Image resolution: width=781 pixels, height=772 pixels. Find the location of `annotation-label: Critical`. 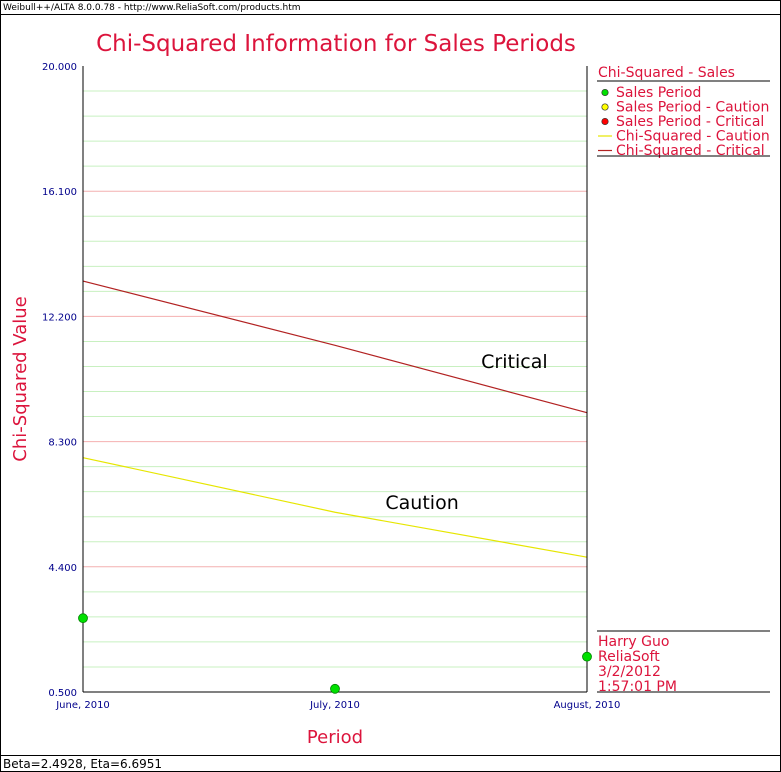

annotation-label: Critical is located at coordinates (514, 362).